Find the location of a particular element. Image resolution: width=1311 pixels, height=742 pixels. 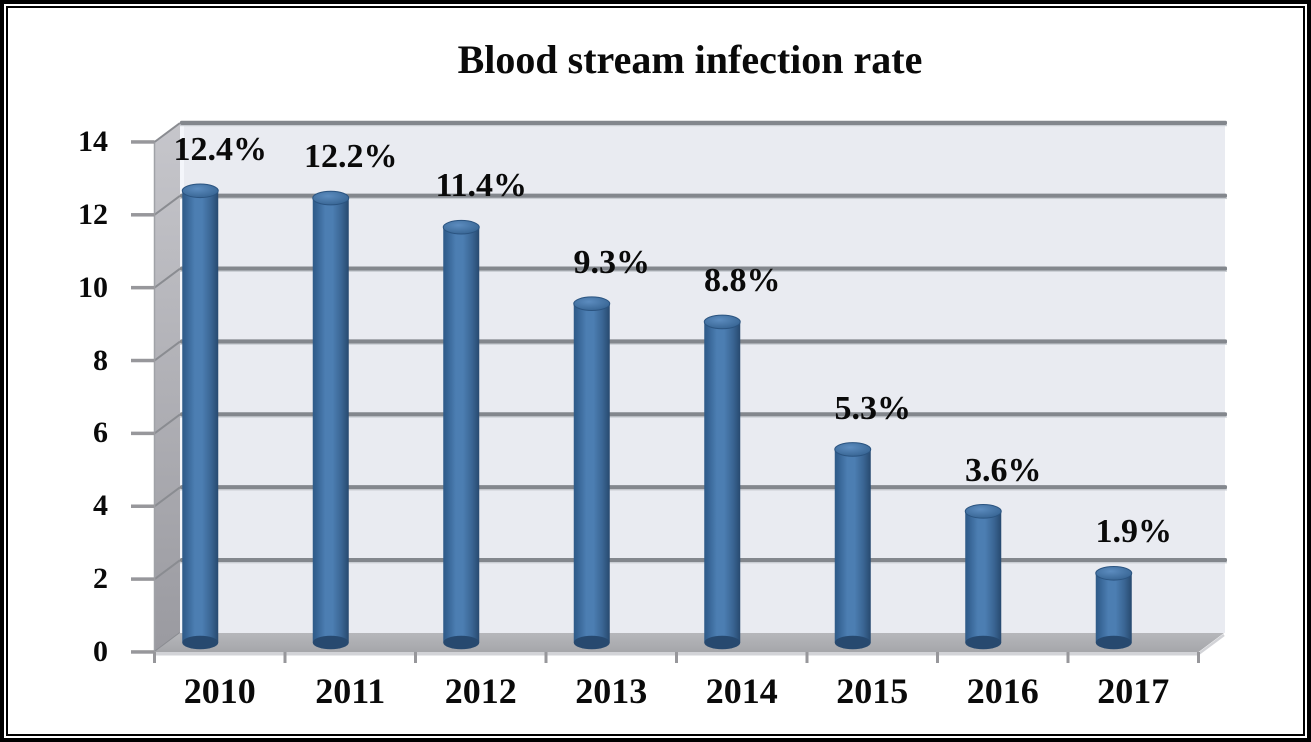

bar-2012 is located at coordinates (461, 434).